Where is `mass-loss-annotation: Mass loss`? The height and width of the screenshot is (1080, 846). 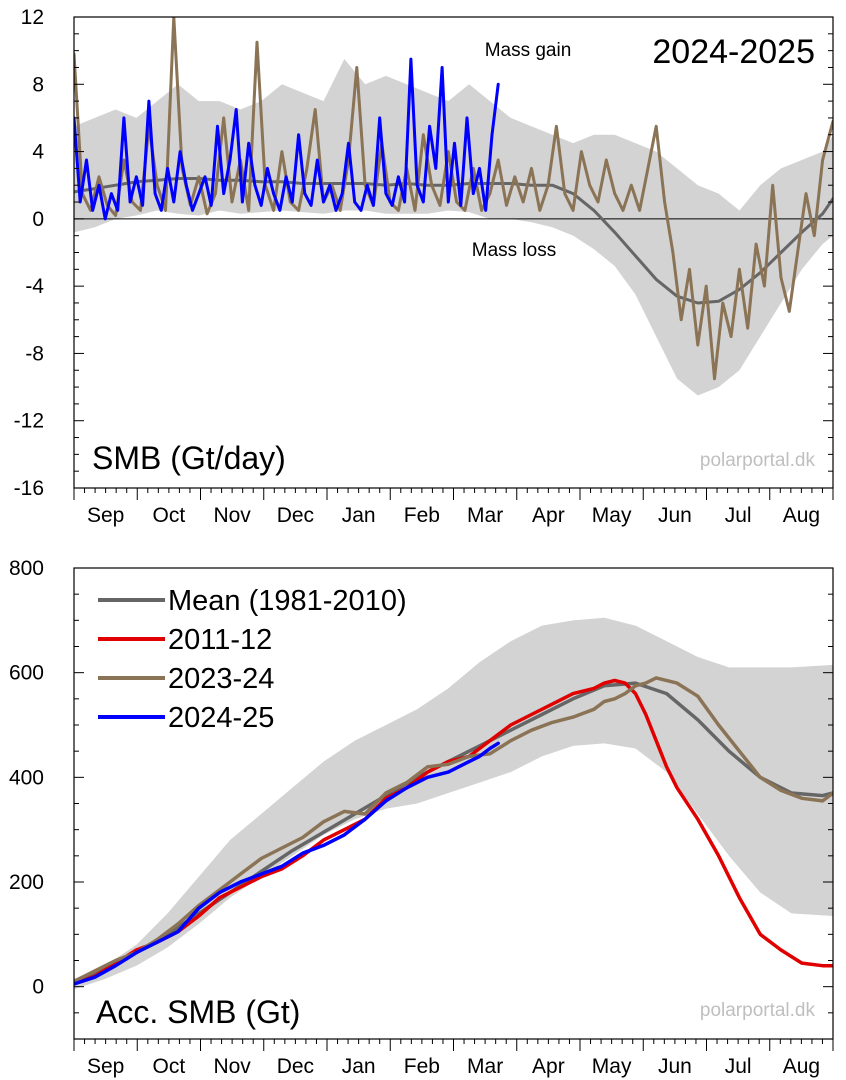
mass-loss-annotation: Mass loss is located at coordinates (514, 250).